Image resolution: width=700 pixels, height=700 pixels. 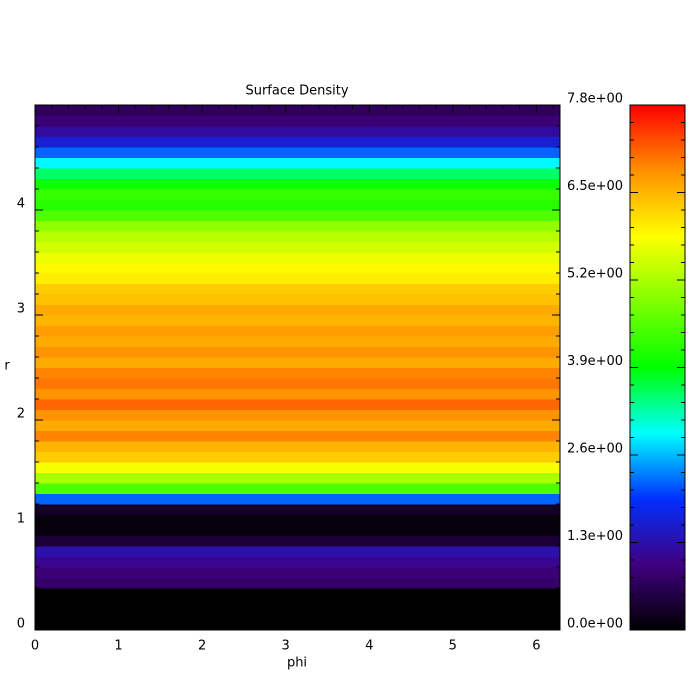 What do you see at coordinates (595, 624) in the screenshot?
I see `colorbar-tick-label: 0.0e+00` at bounding box center [595, 624].